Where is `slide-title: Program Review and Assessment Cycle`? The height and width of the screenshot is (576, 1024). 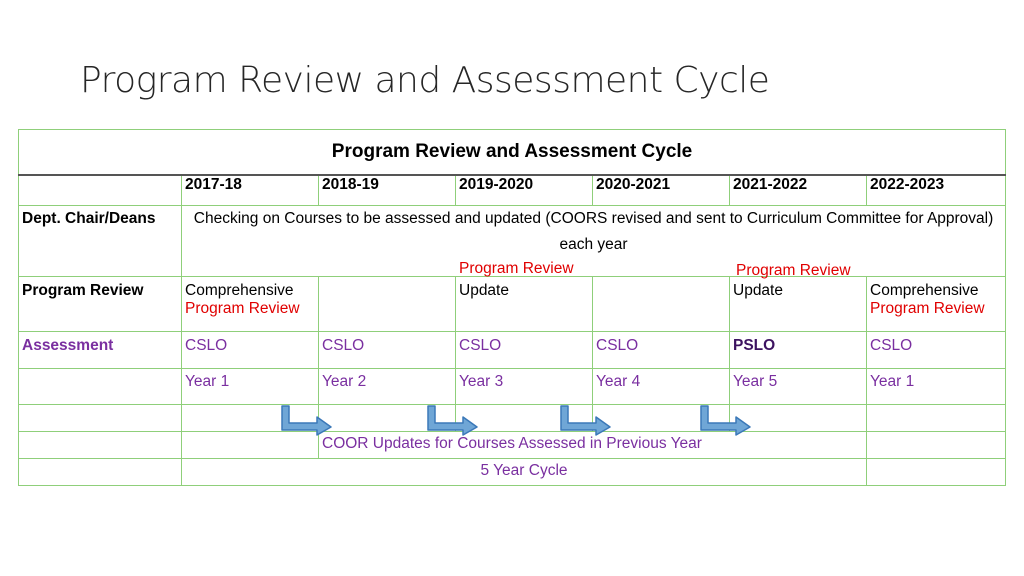 slide-title: Program Review and Assessment Cycle is located at coordinates (425, 80).